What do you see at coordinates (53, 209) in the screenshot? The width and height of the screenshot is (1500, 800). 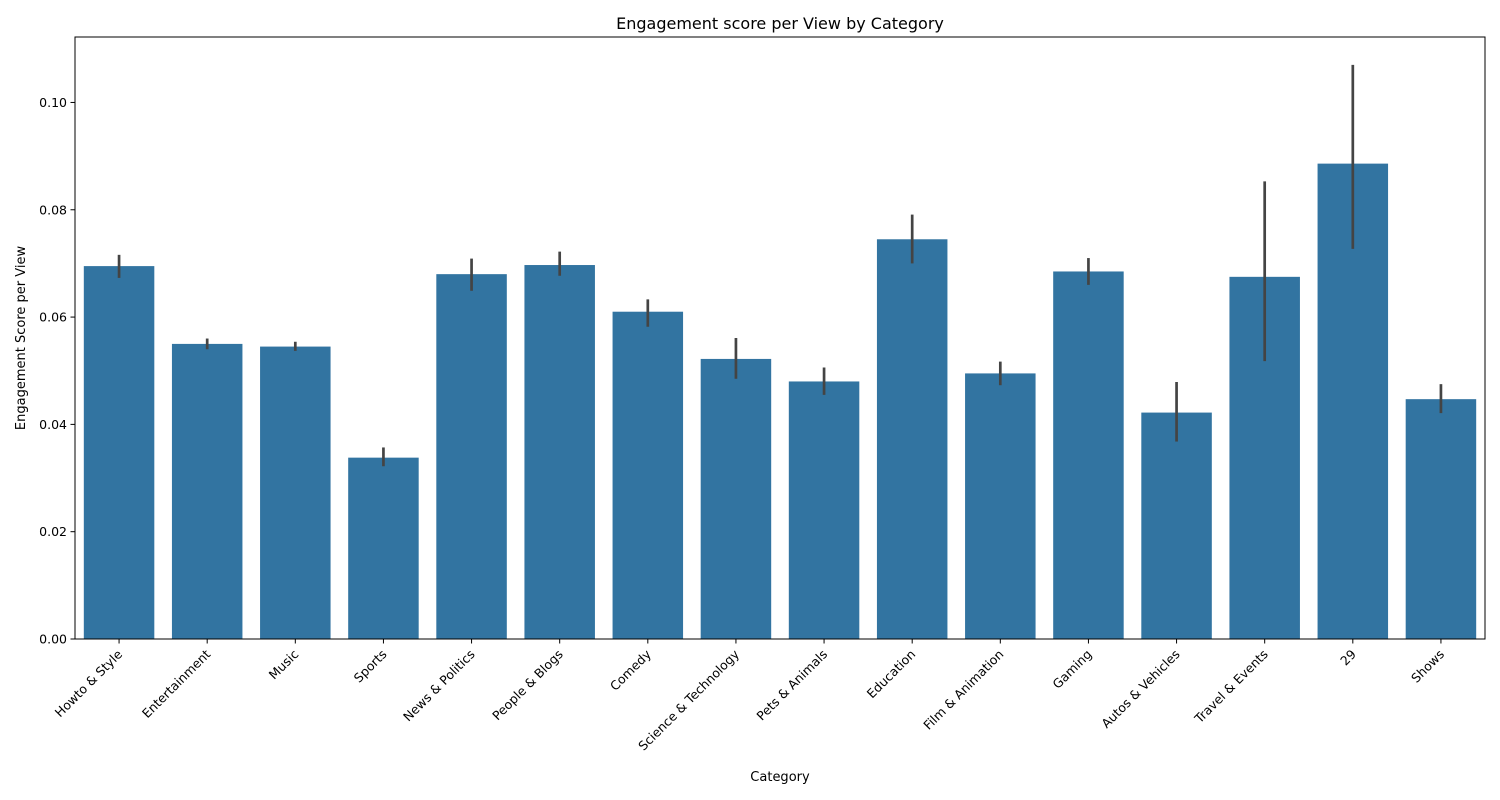 I see `y-tick-label: 0.08` at bounding box center [53, 209].